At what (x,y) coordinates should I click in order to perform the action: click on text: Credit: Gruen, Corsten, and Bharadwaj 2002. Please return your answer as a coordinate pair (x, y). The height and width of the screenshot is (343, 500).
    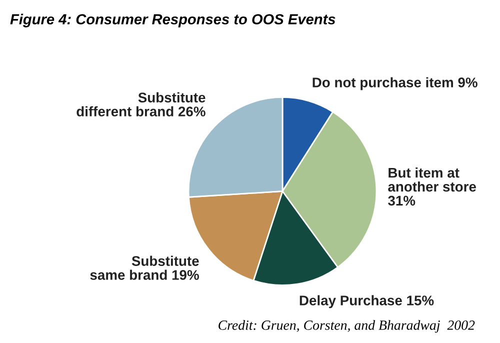
    Looking at the image, I should click on (346, 326).